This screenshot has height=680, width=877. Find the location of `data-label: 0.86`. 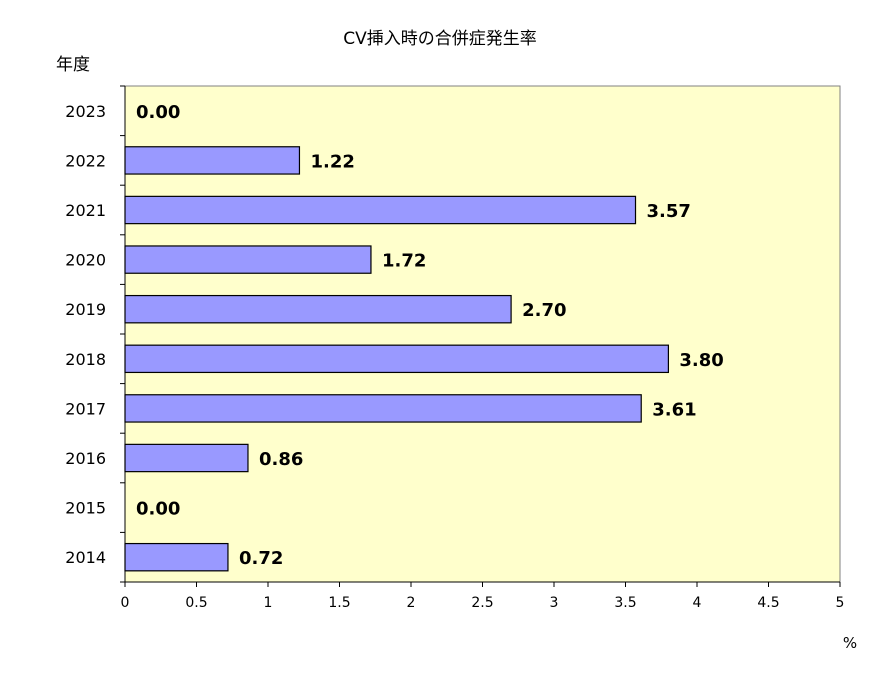

data-label: 0.86 is located at coordinates (281, 459).